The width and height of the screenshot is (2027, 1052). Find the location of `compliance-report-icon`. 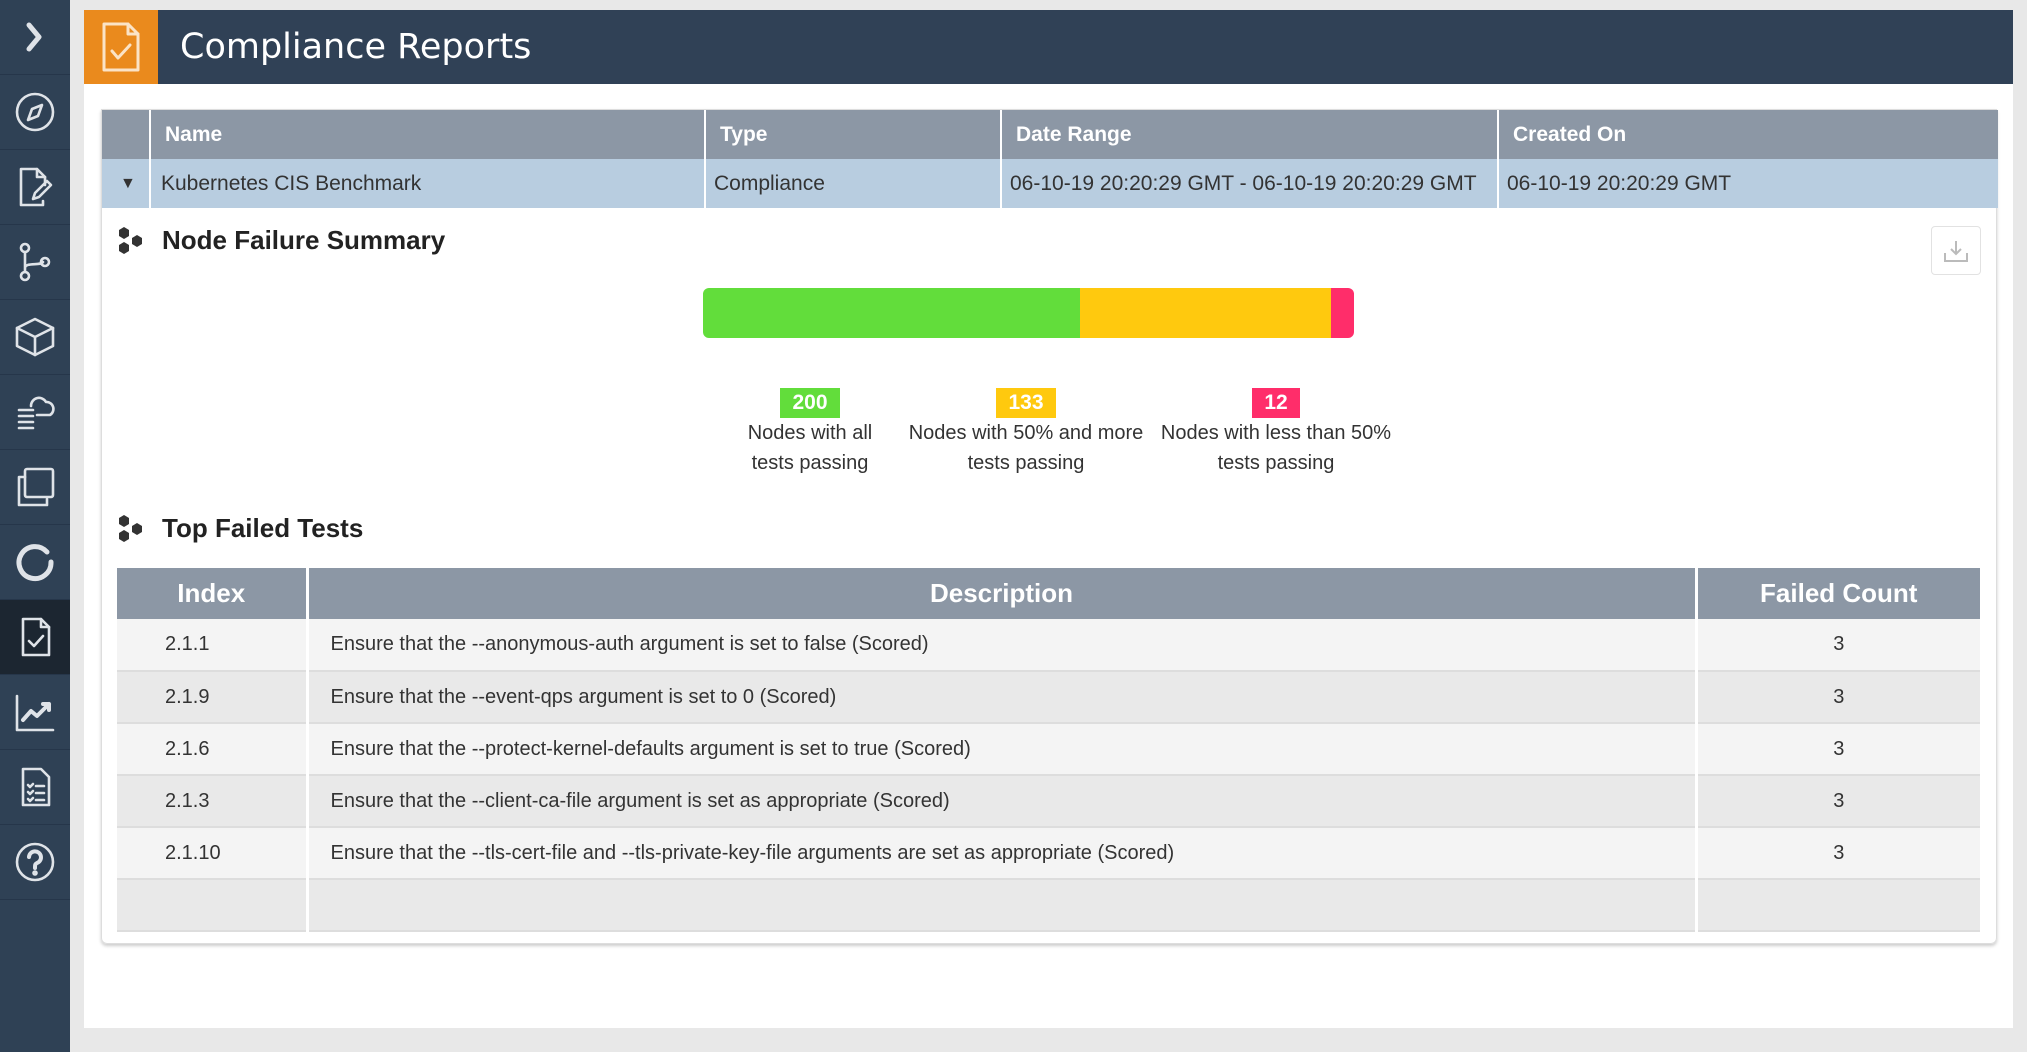

compliance-report-icon is located at coordinates (121, 47).